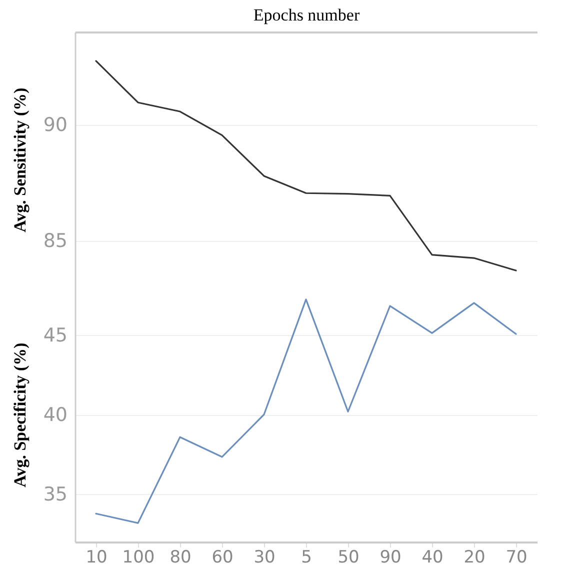 This screenshot has width=580, height=580. What do you see at coordinates (55, 415) in the screenshot?
I see `y-tick-label: 40` at bounding box center [55, 415].